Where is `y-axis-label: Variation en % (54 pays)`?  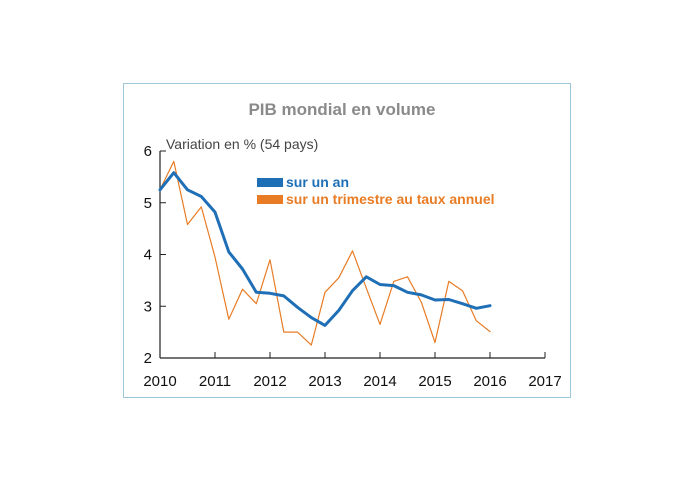 y-axis-label: Variation en % (54 pays) is located at coordinates (242, 144).